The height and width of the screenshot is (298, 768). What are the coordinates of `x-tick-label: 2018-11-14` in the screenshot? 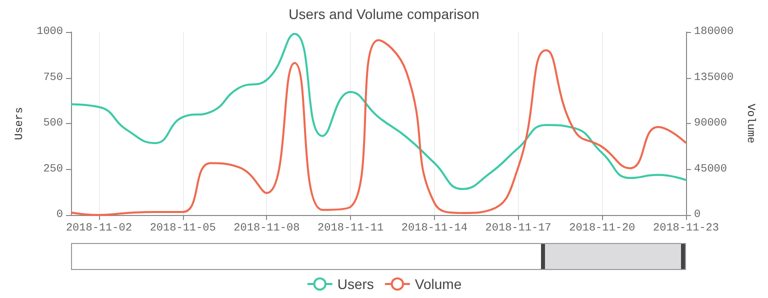 It's located at (434, 228).